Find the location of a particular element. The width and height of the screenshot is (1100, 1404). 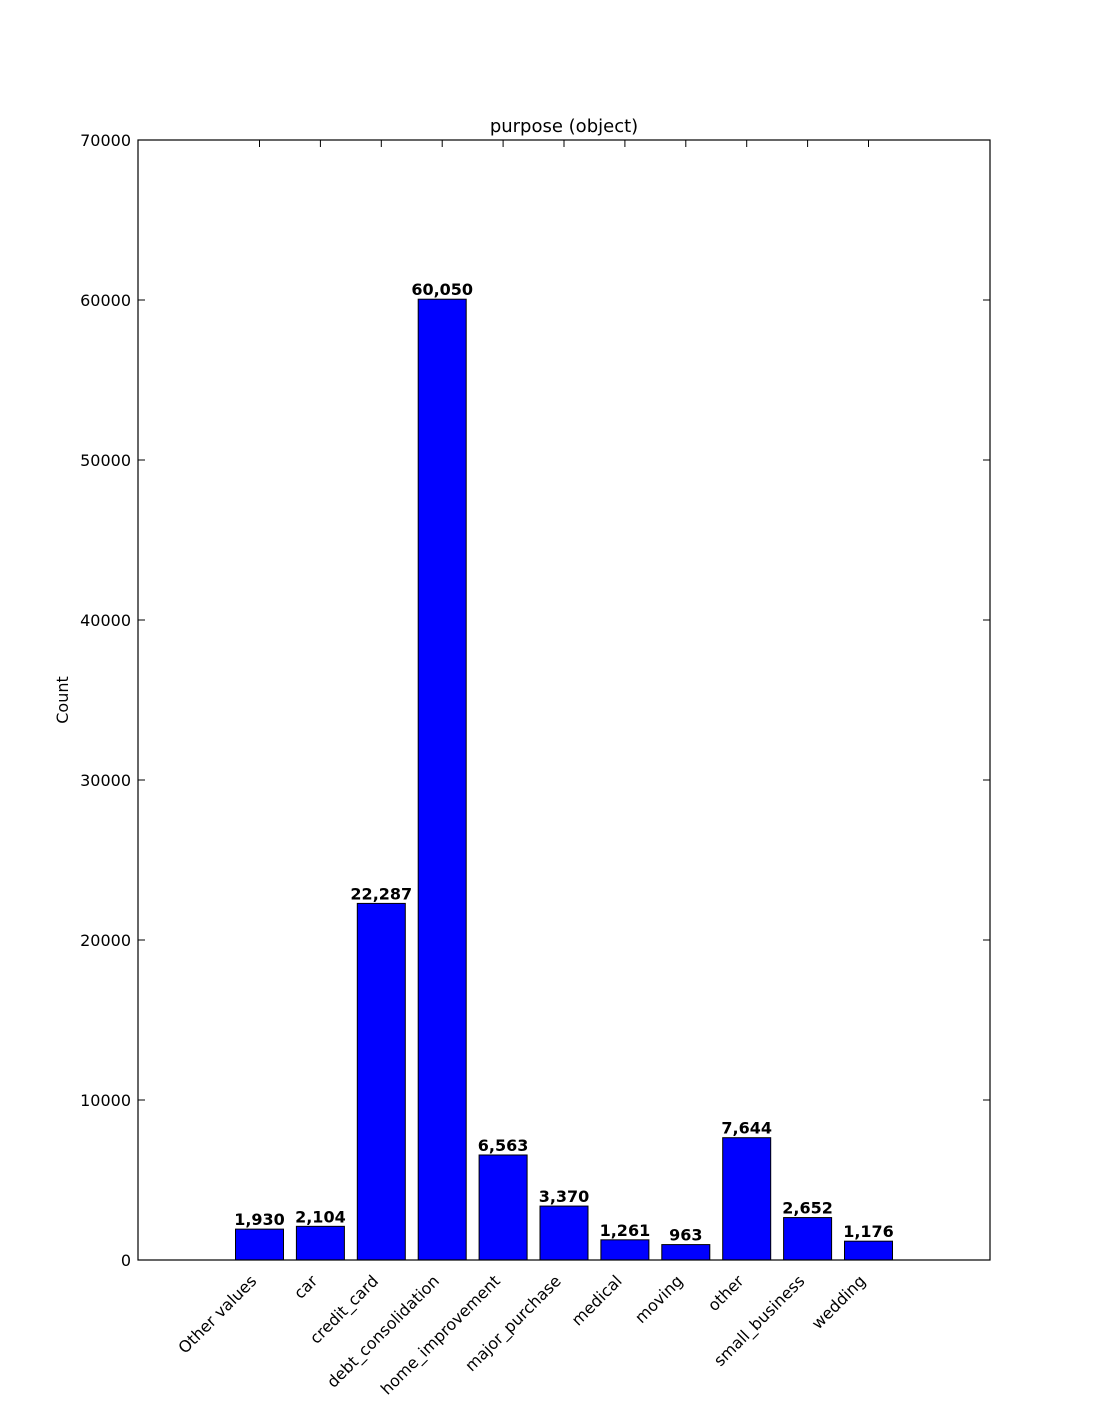

bar-value-label: 963 is located at coordinates (685, 1235).